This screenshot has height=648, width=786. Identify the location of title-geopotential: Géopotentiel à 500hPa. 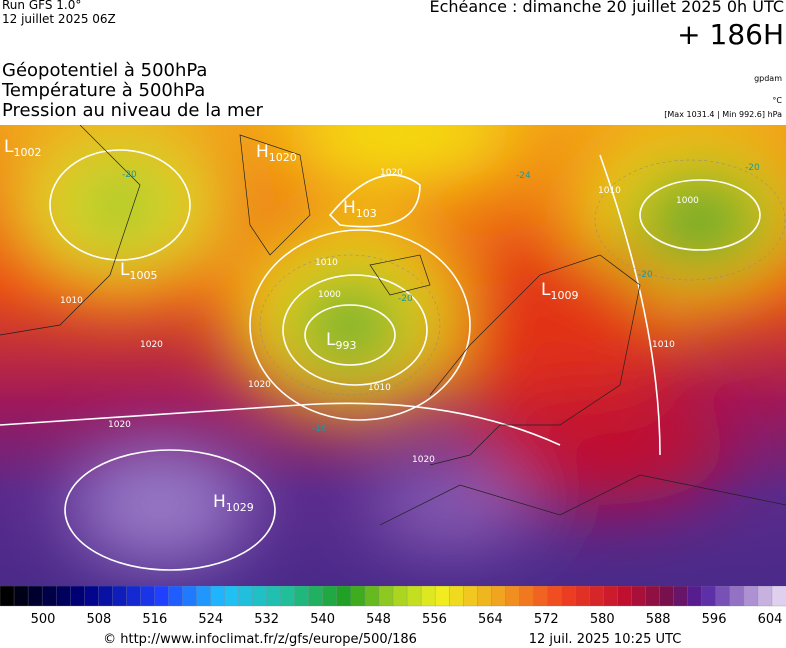
(105, 70).